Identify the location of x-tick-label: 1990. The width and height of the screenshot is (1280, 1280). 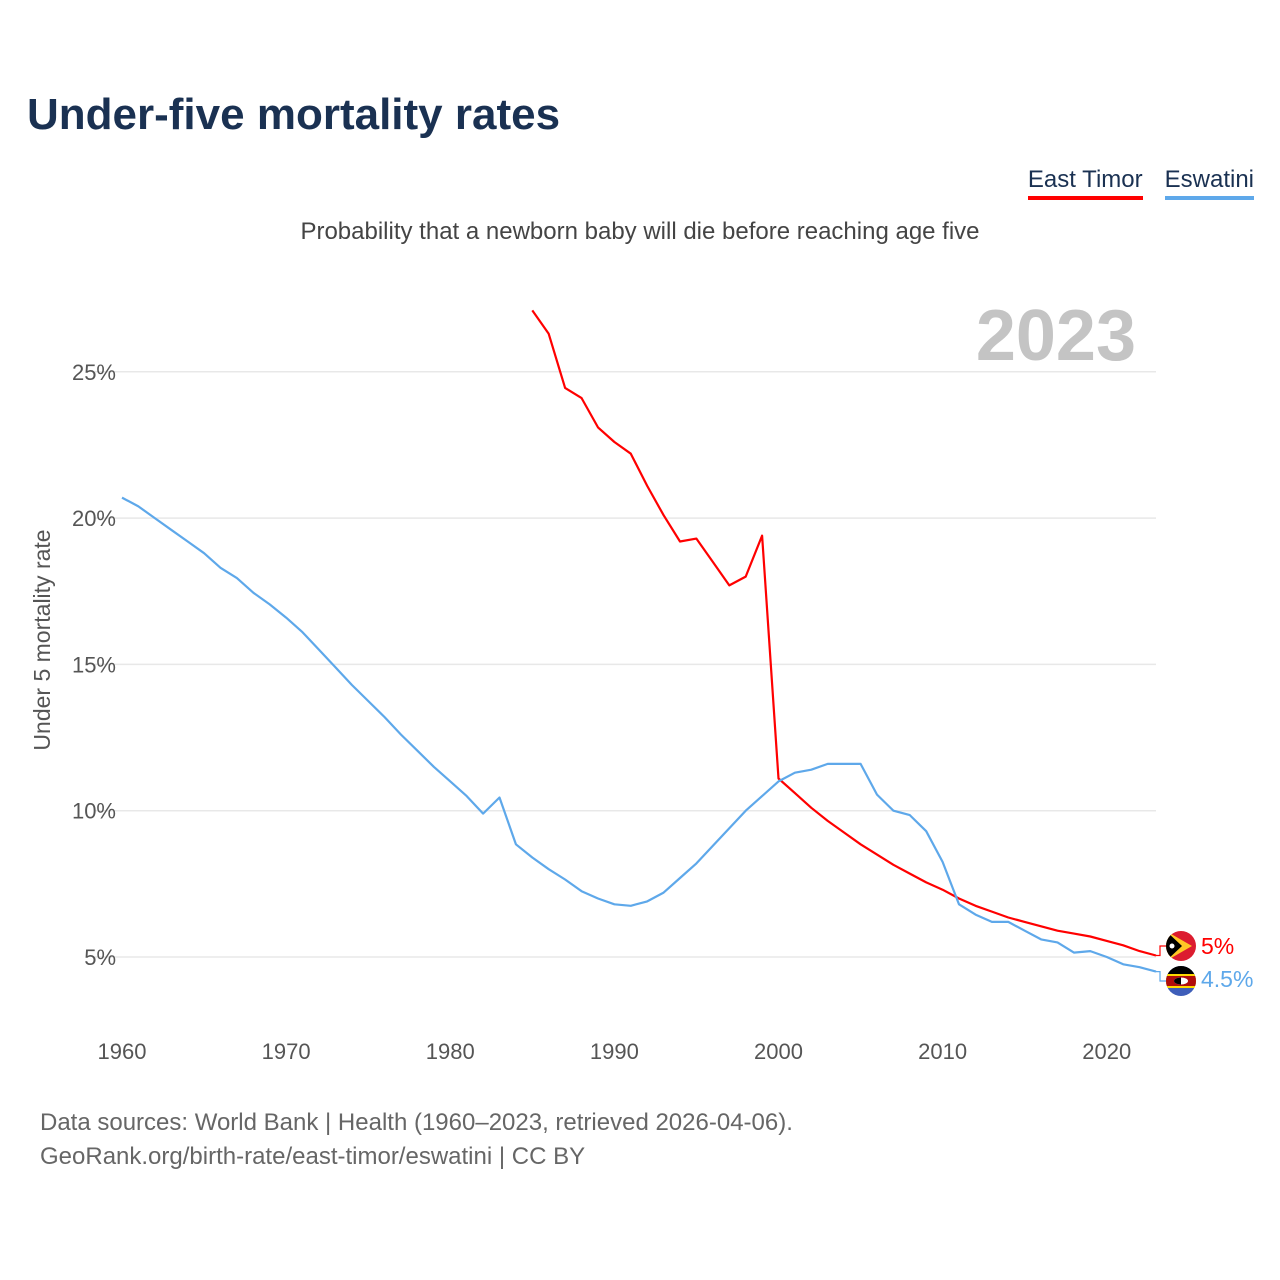
(614, 1051).